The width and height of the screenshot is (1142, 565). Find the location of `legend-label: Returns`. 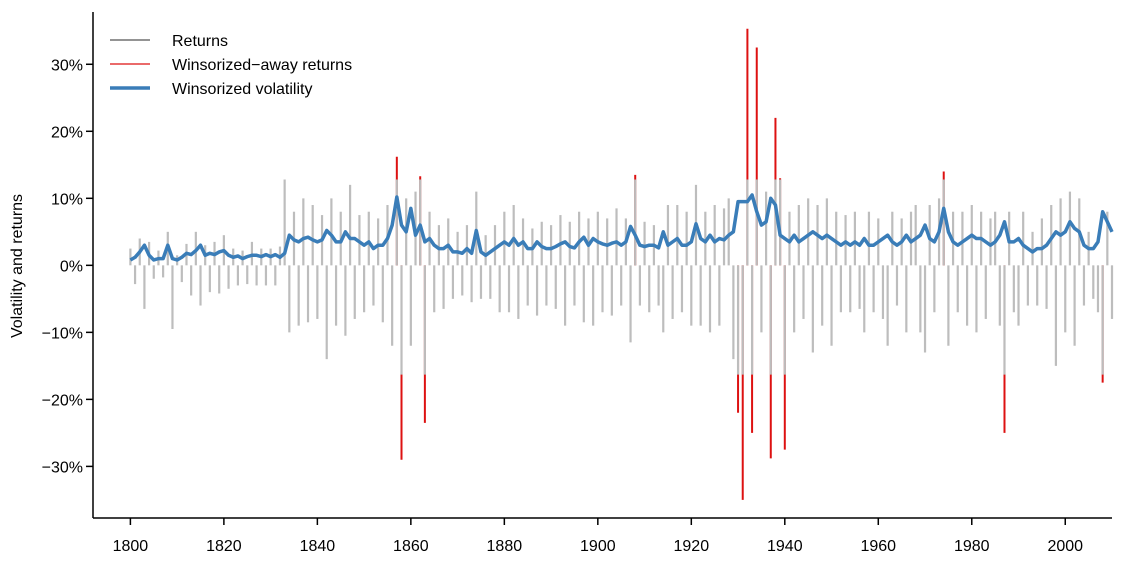

legend-label: Returns is located at coordinates (200, 41).